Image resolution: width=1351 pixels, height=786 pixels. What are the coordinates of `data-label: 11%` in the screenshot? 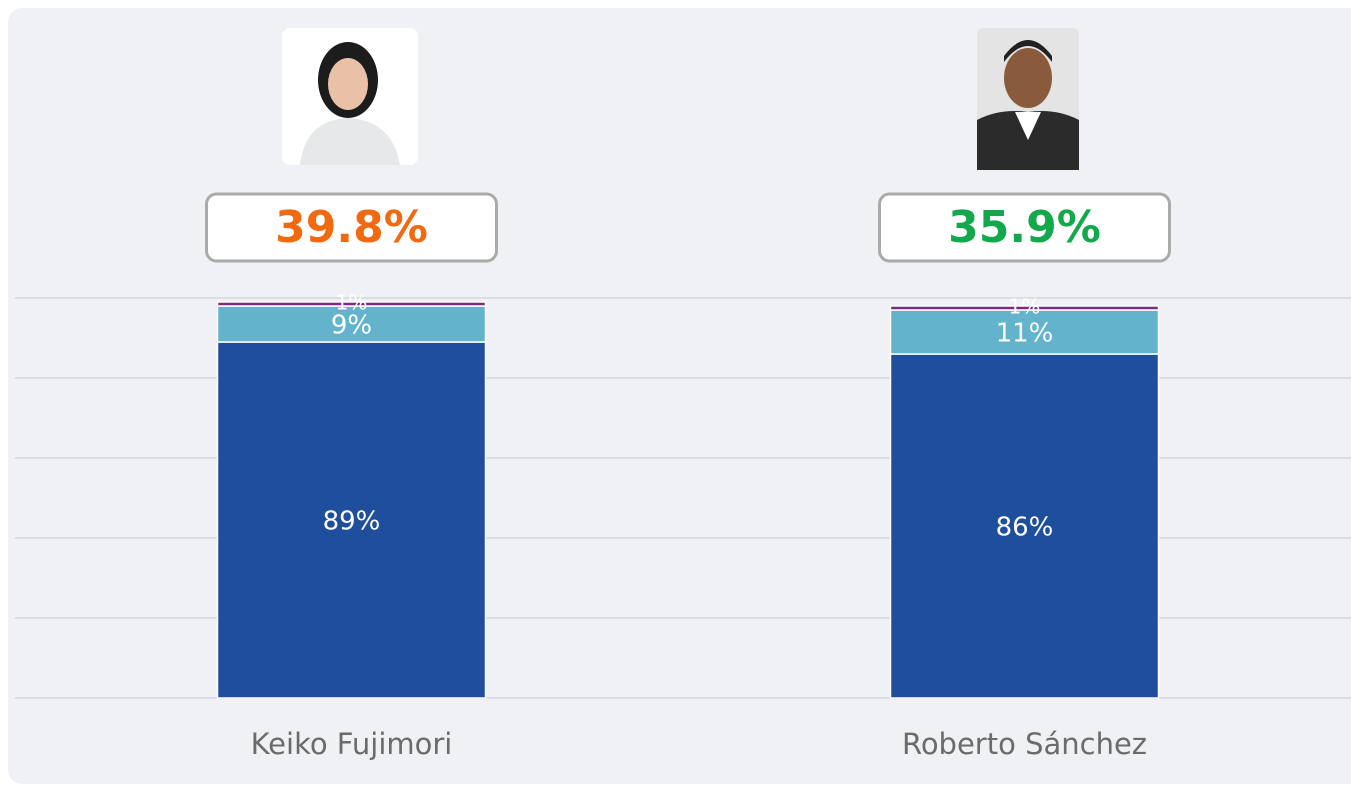 It's located at (1025, 334).